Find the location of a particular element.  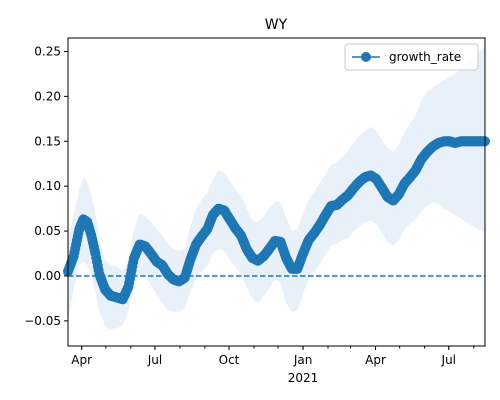

chart-title: WY is located at coordinates (276, 25).